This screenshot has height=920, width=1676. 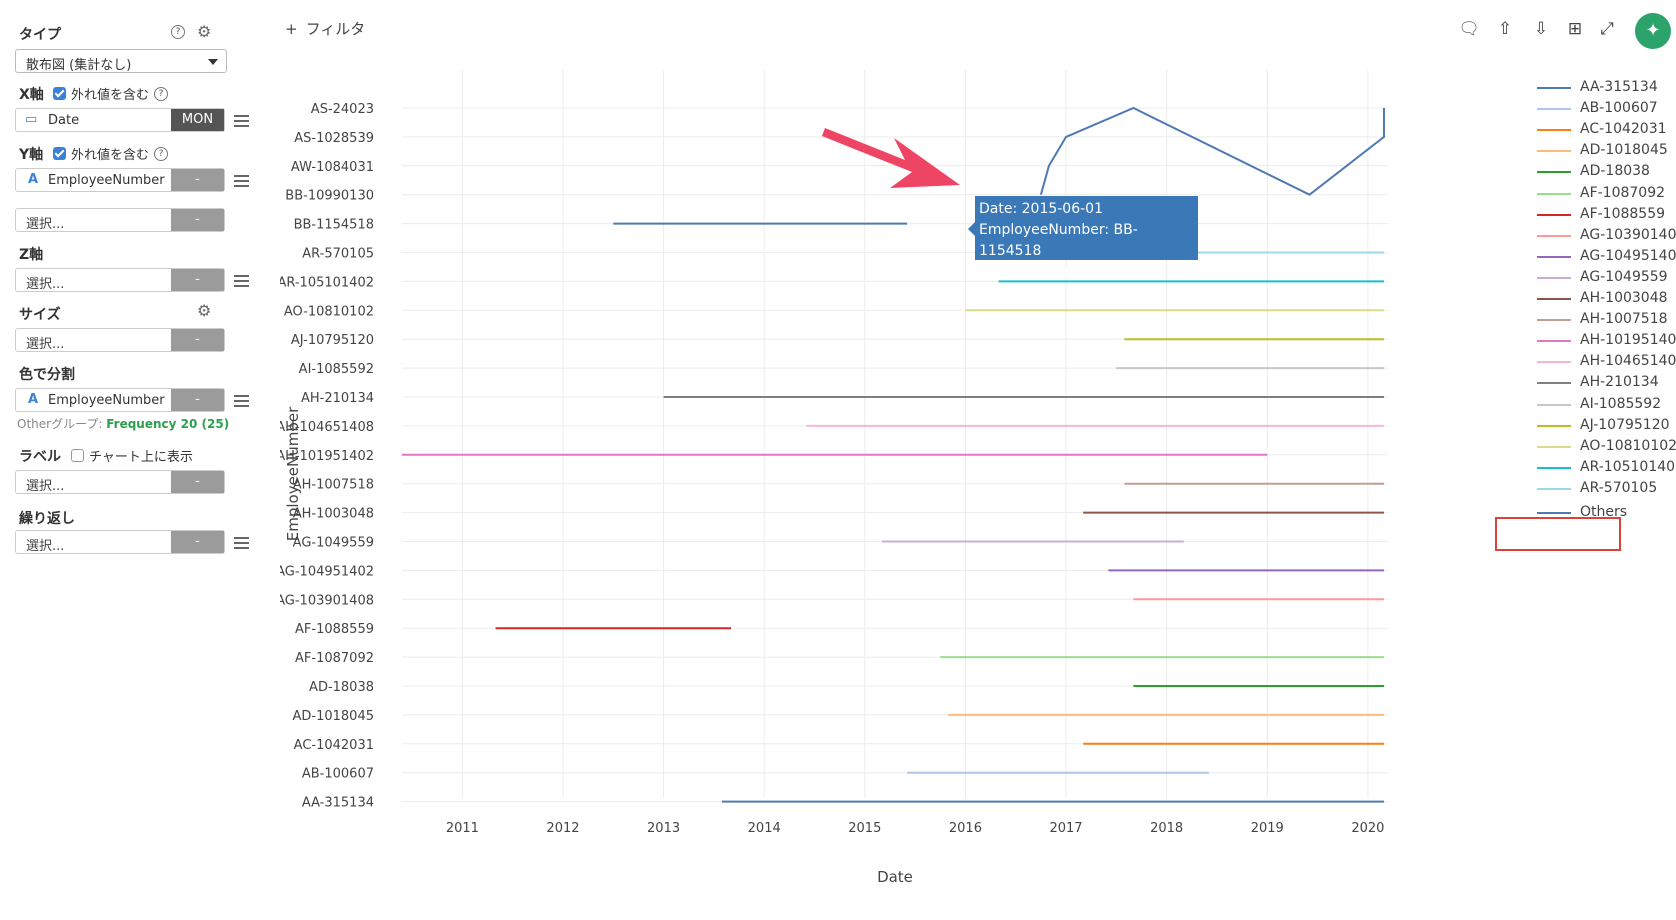 I want to click on upload-icon: ⇧, so click(x=1505, y=29).